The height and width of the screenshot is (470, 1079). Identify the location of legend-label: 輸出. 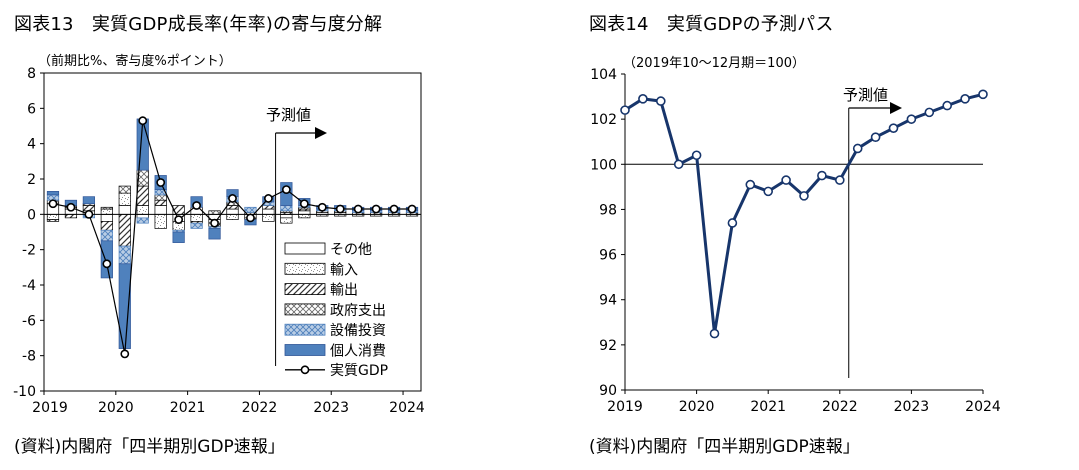
(344, 291).